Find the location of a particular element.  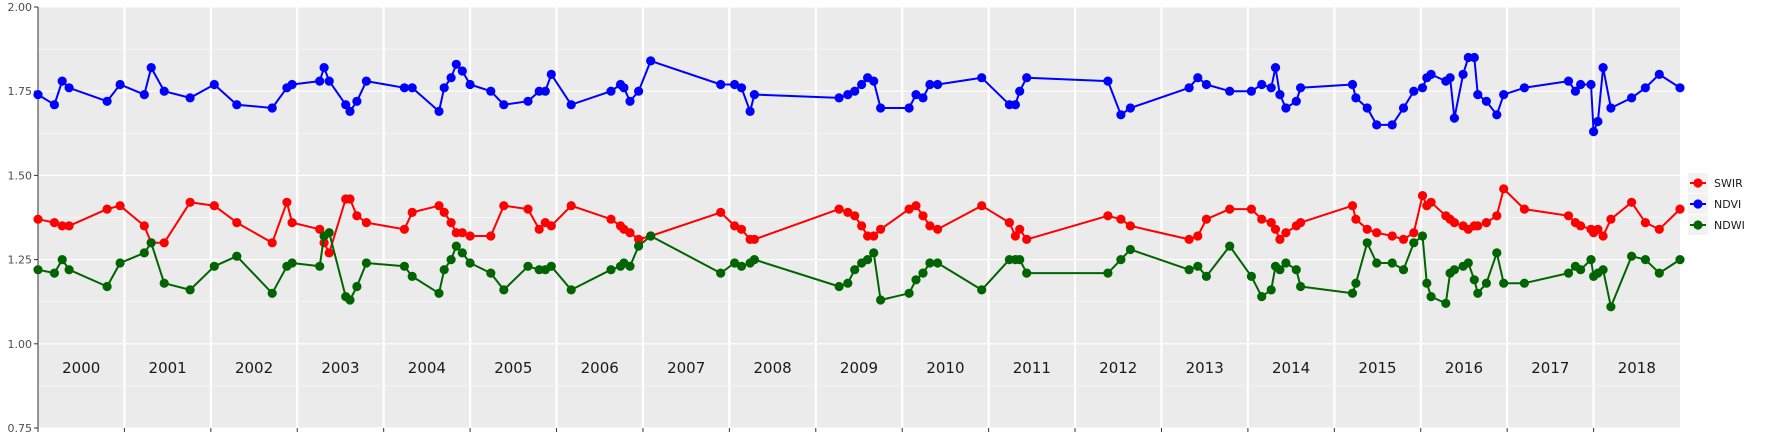

y-tick-label: 1.25 is located at coordinates (20, 260).